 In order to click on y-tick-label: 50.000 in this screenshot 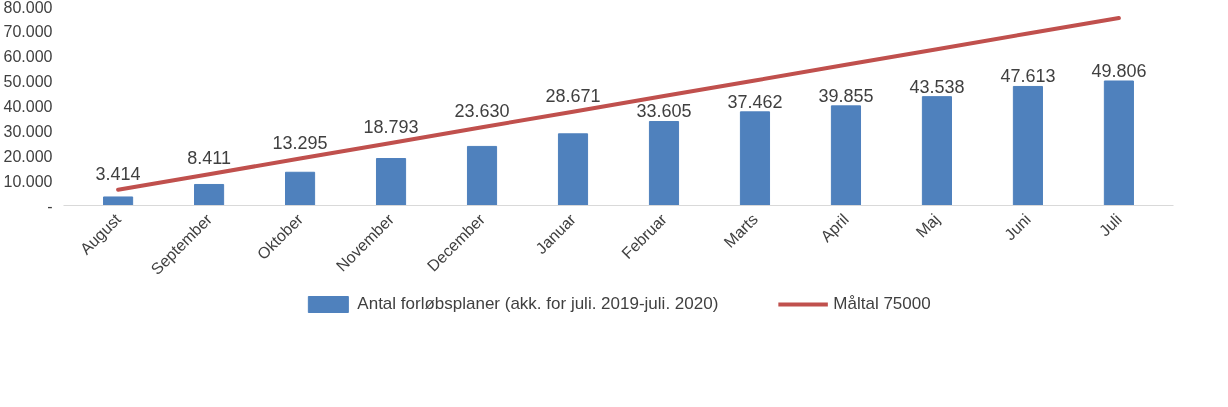, I will do `click(28, 81)`.